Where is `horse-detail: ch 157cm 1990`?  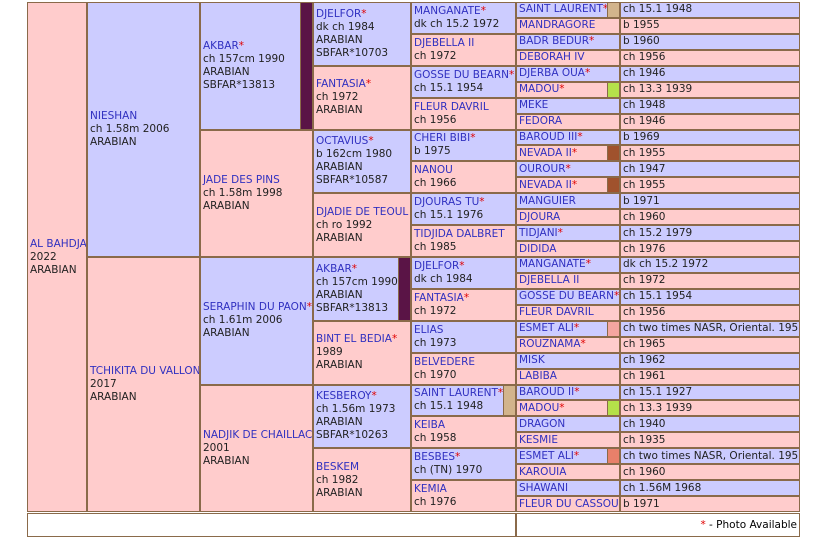 horse-detail: ch 157cm 1990 is located at coordinates (357, 281).